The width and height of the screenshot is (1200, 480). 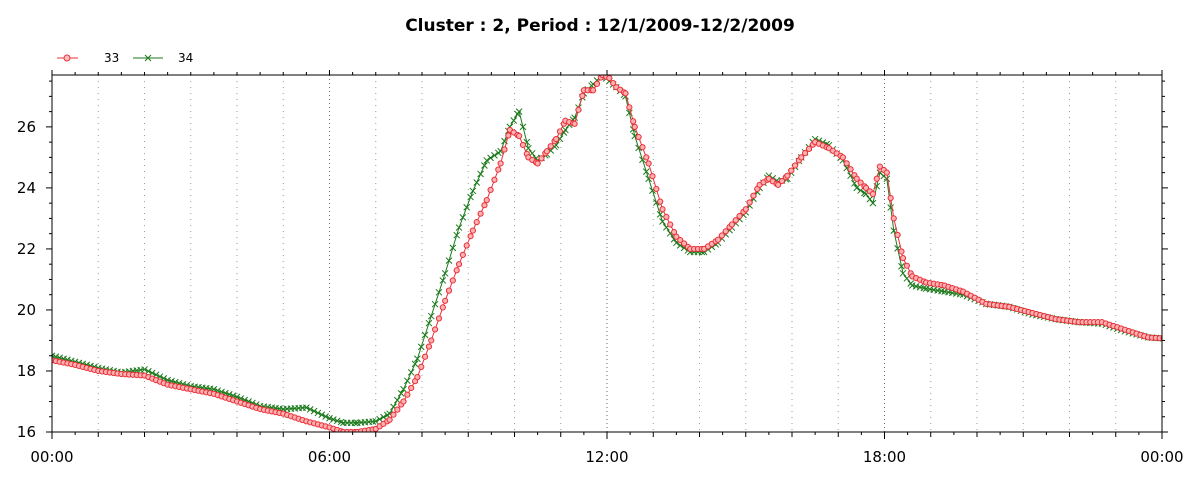 I want to click on x-tick-label: 12:00, so click(x=606, y=457).